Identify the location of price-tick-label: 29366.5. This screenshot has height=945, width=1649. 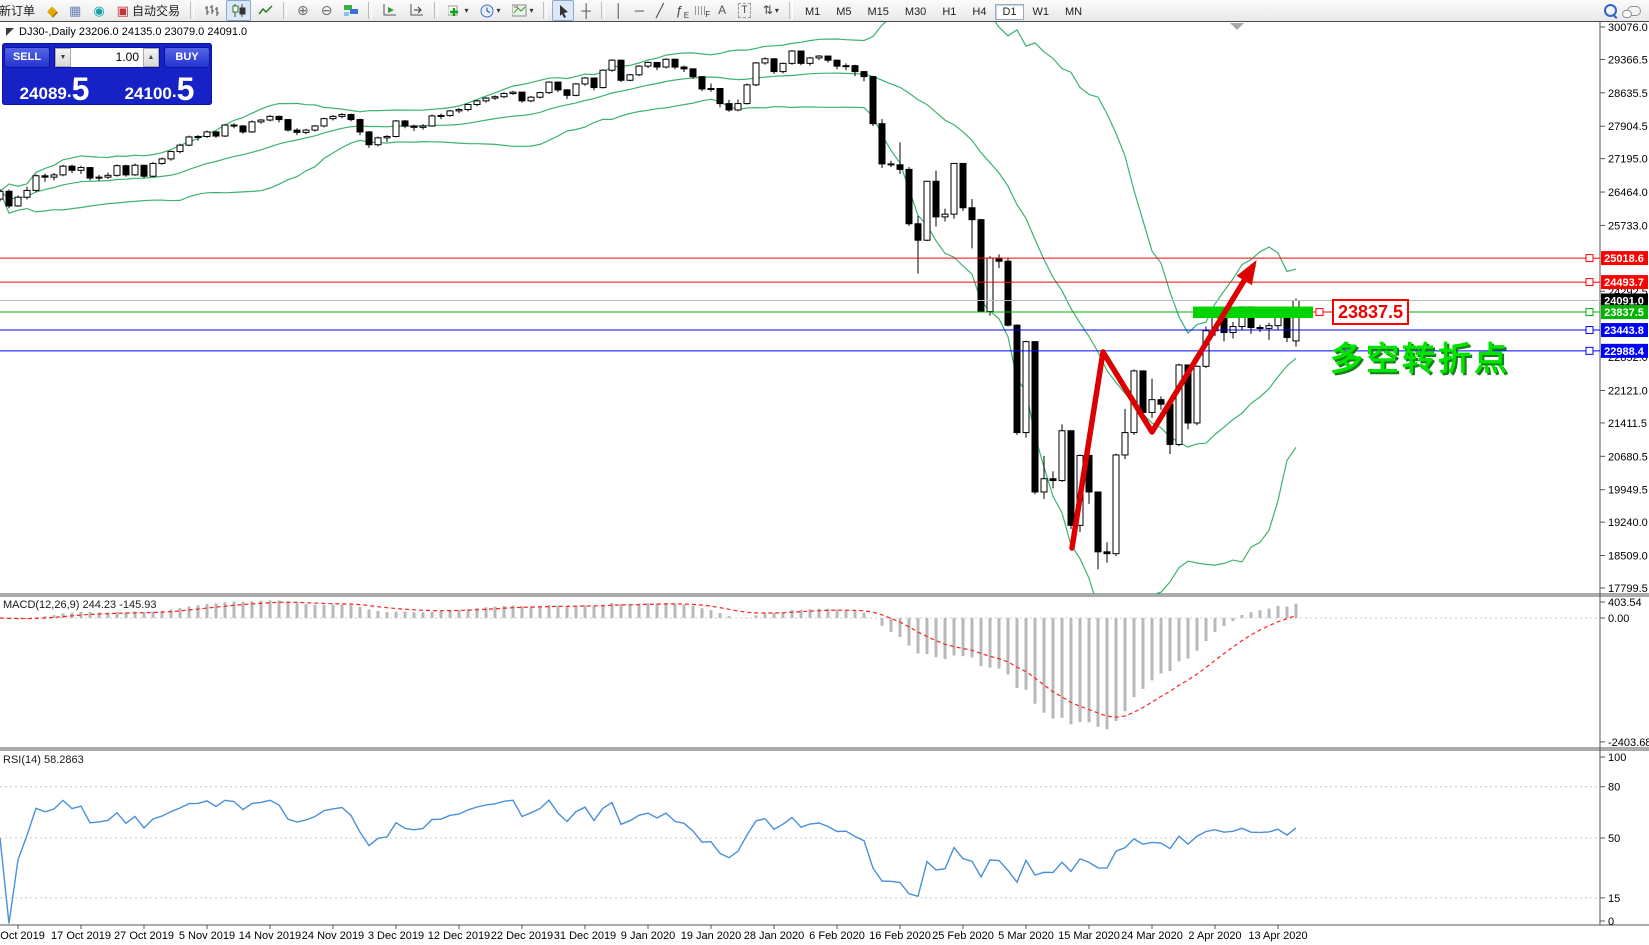
(1628, 60).